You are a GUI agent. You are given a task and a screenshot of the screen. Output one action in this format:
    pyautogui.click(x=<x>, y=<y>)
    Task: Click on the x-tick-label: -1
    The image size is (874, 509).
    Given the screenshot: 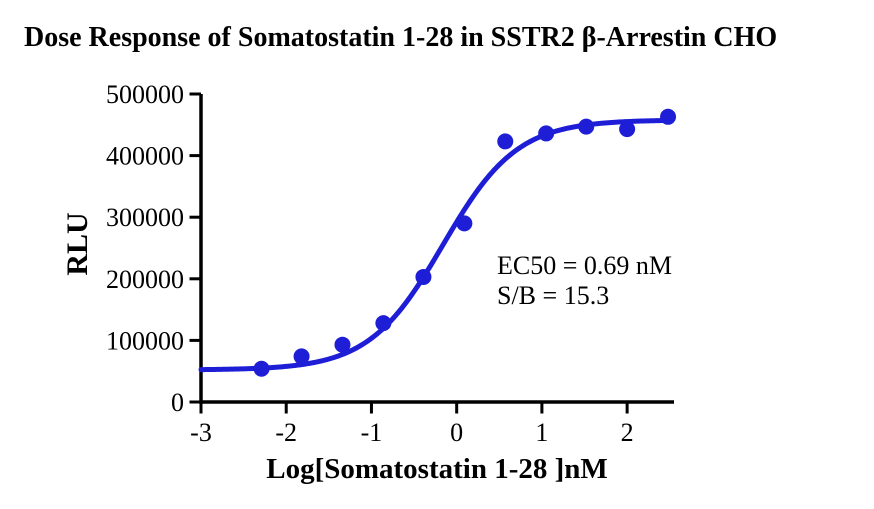 What is the action you would take?
    pyautogui.click(x=372, y=432)
    